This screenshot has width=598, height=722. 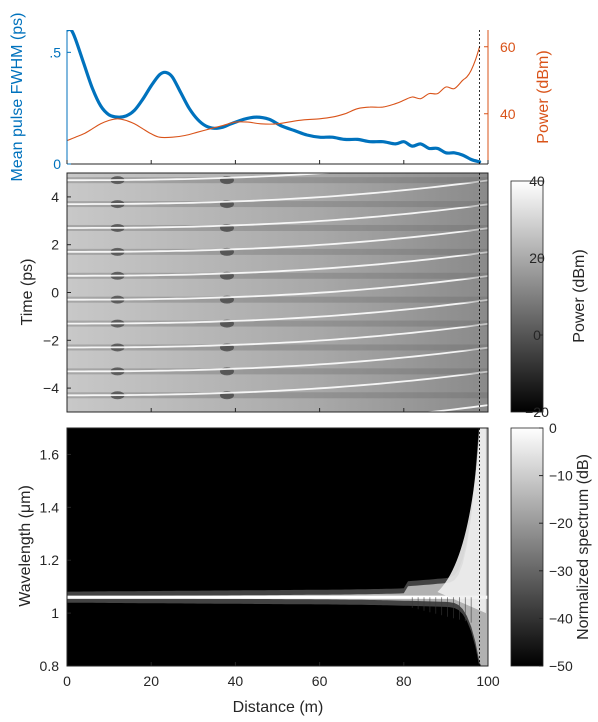 I want to click on colorbar-tick-label: −10, so click(x=561, y=476).